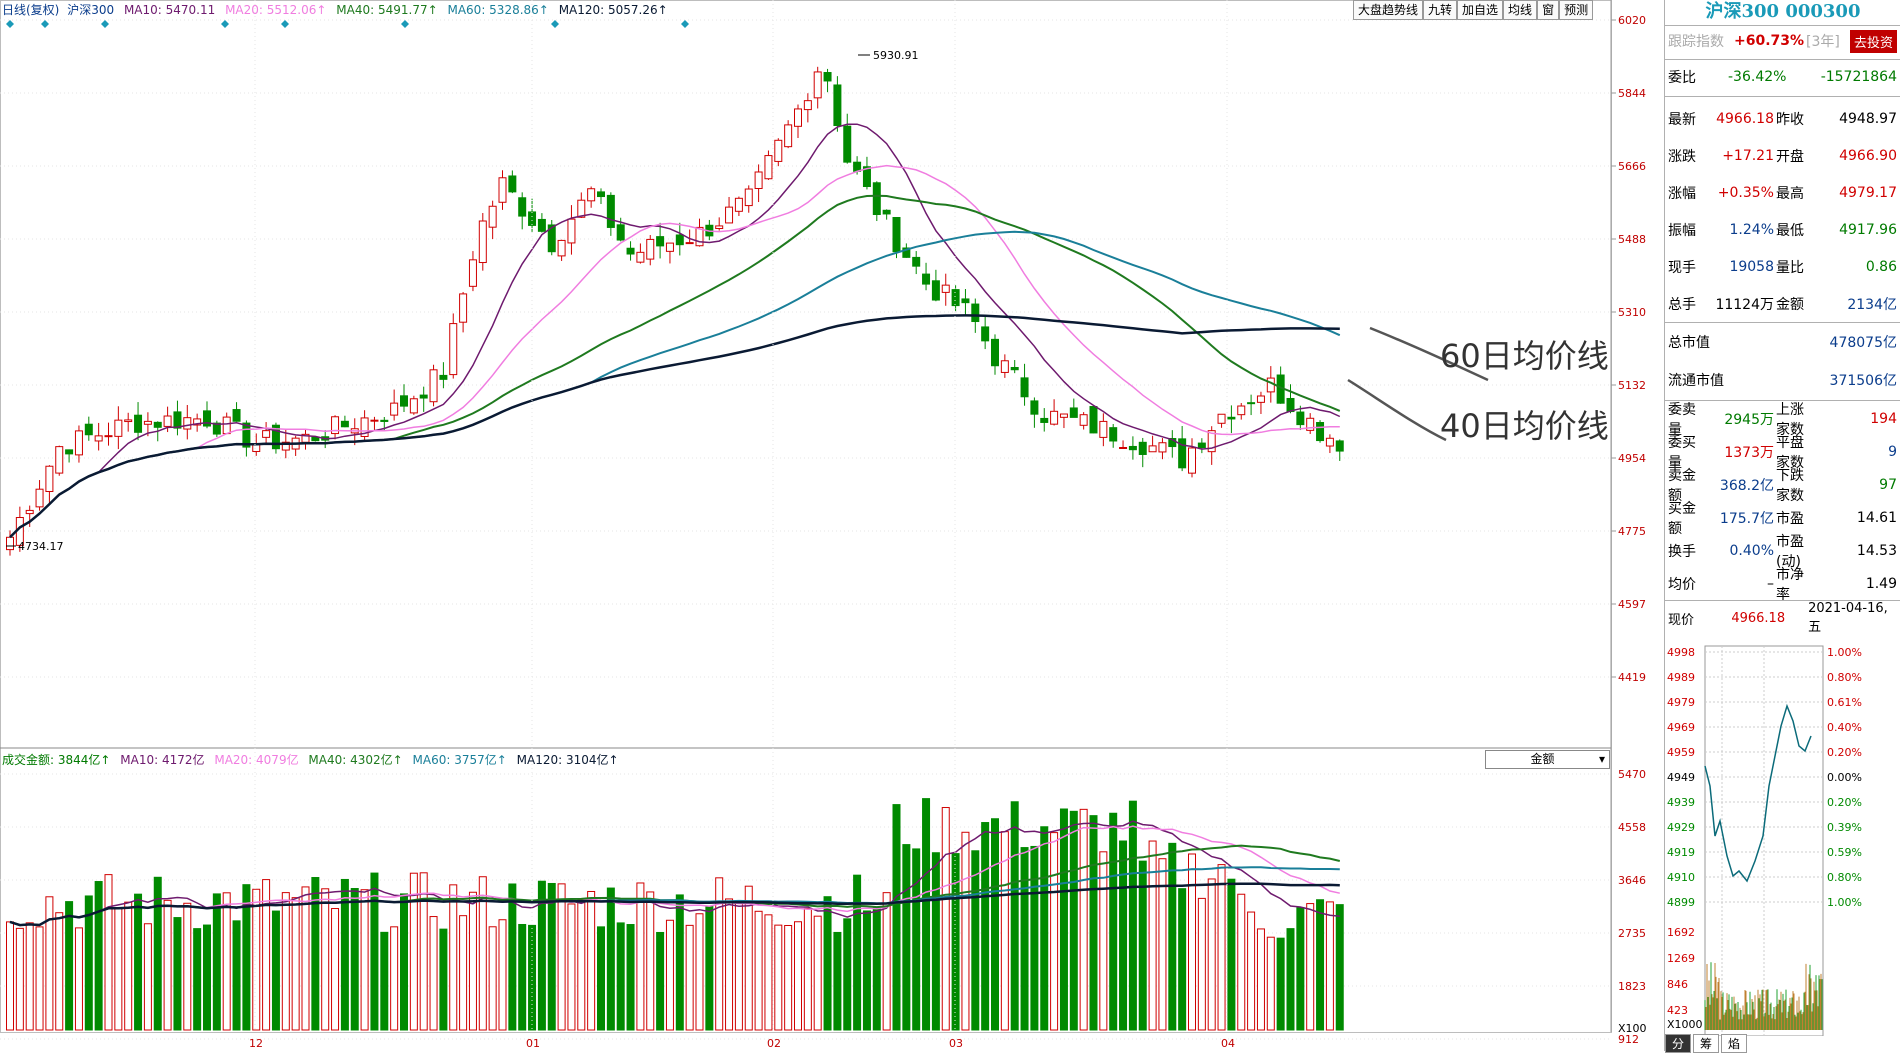 This screenshot has width=1900, height=1053. I want to click on toolbar-button-3: 均线, so click(1520, 10).